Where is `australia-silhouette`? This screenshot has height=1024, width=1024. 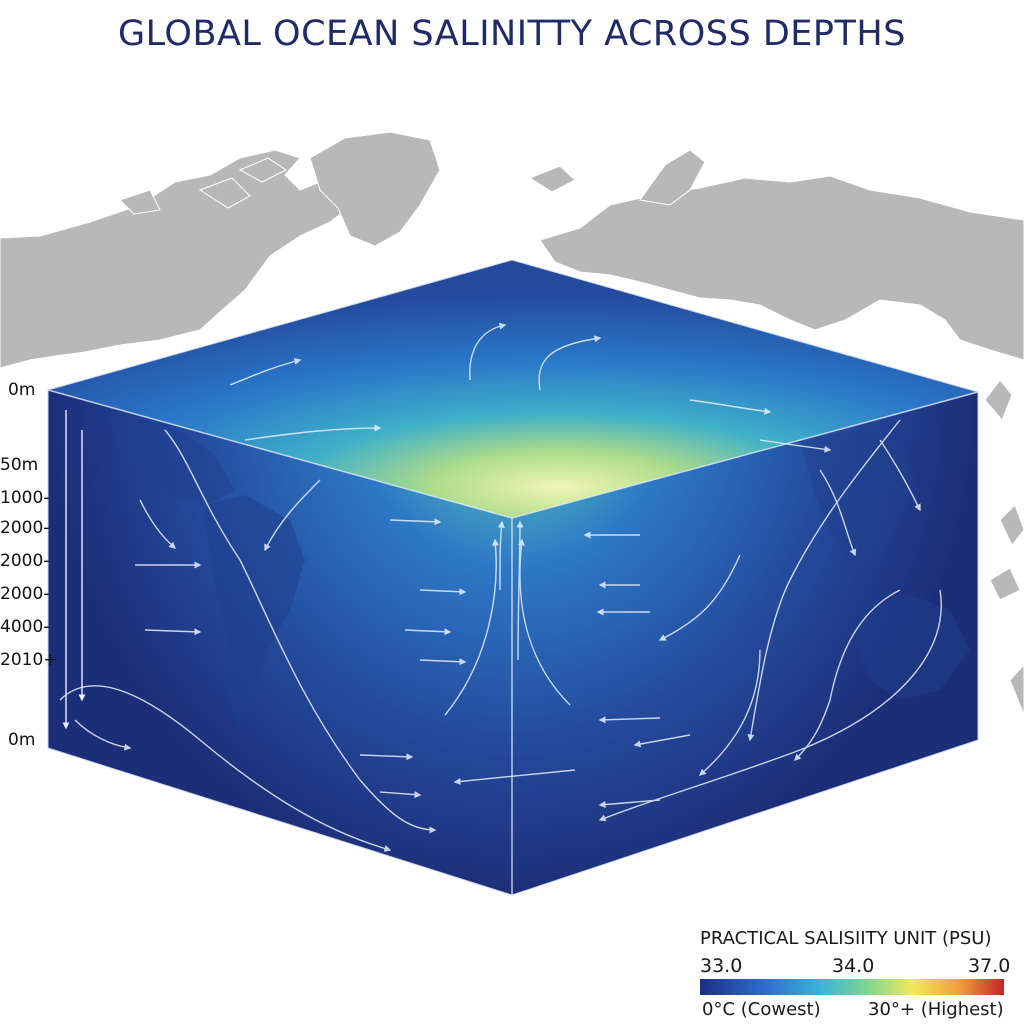
australia-silhouette is located at coordinates (912, 647).